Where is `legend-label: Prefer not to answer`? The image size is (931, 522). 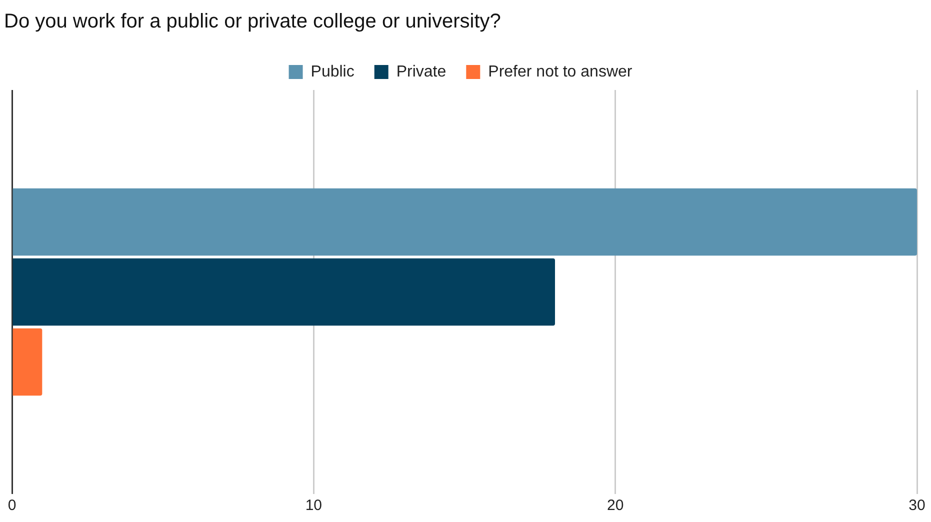
legend-label: Prefer not to answer is located at coordinates (560, 71).